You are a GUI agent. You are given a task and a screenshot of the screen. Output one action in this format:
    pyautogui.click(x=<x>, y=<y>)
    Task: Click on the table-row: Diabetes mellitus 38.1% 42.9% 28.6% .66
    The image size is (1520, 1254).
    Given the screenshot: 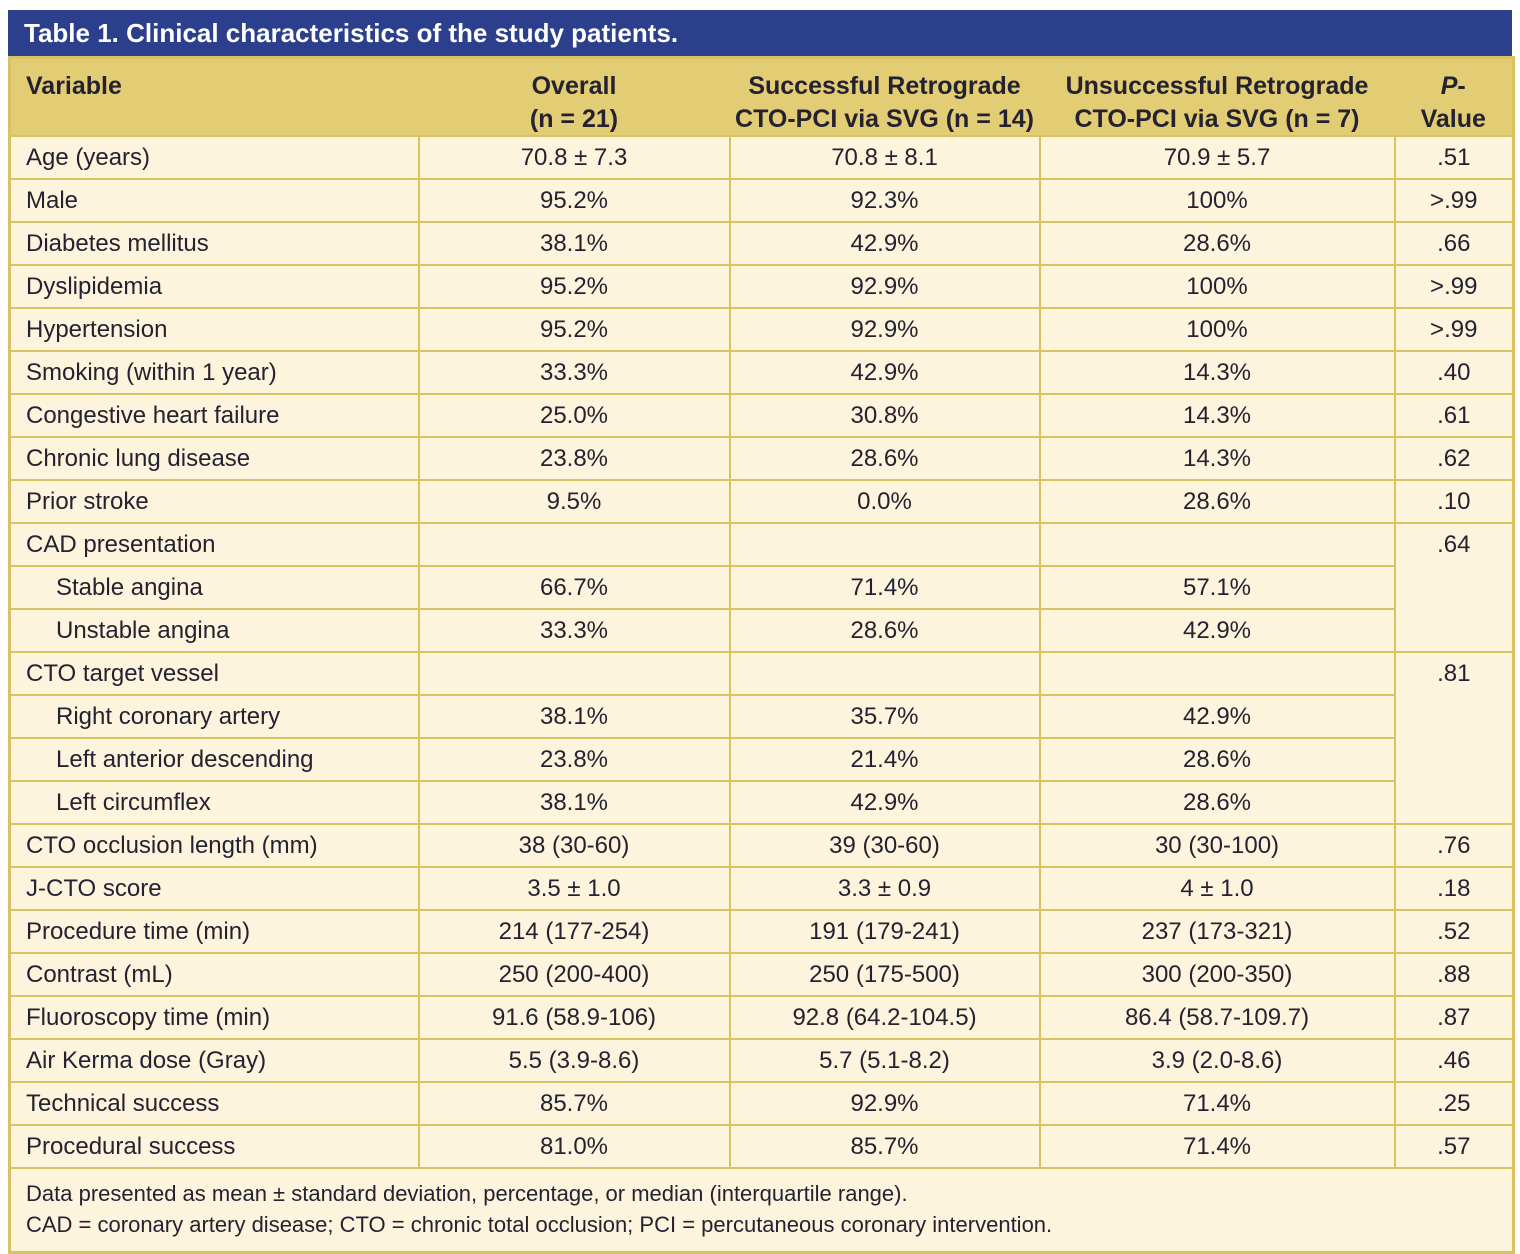 What is the action you would take?
    pyautogui.click(x=761, y=243)
    